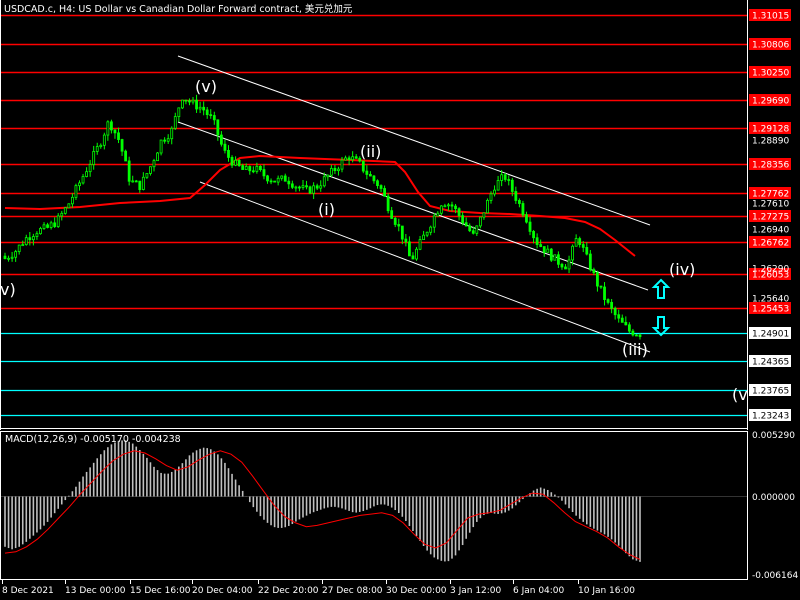  Describe the element at coordinates (770, 363) in the screenshot. I see `cyan-level-label: 1.24365` at that location.